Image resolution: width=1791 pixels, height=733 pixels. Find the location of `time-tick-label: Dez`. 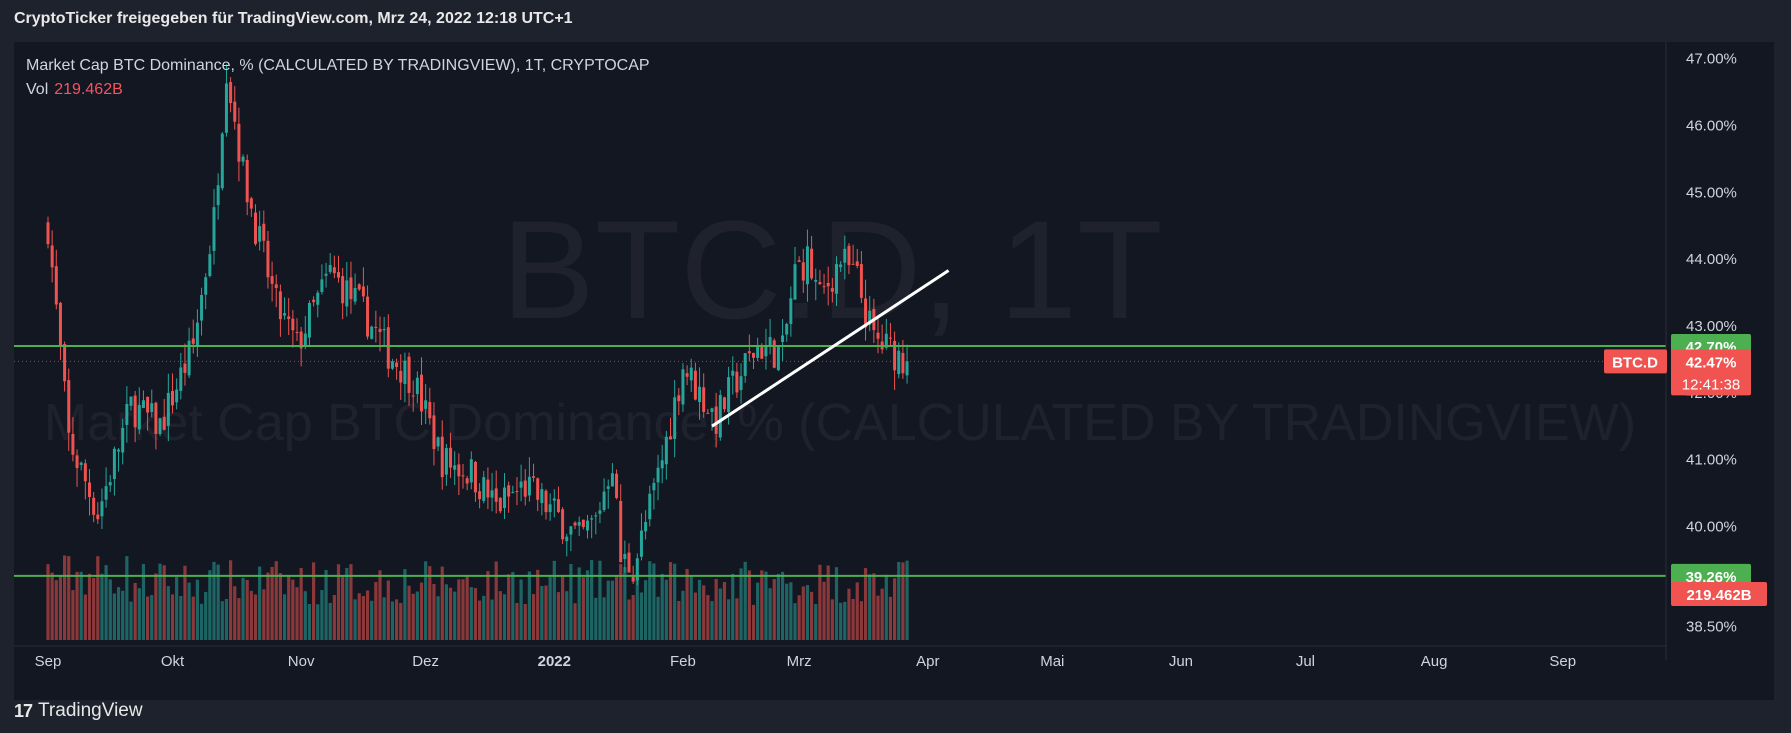

time-tick-label: Dez is located at coordinates (425, 661).